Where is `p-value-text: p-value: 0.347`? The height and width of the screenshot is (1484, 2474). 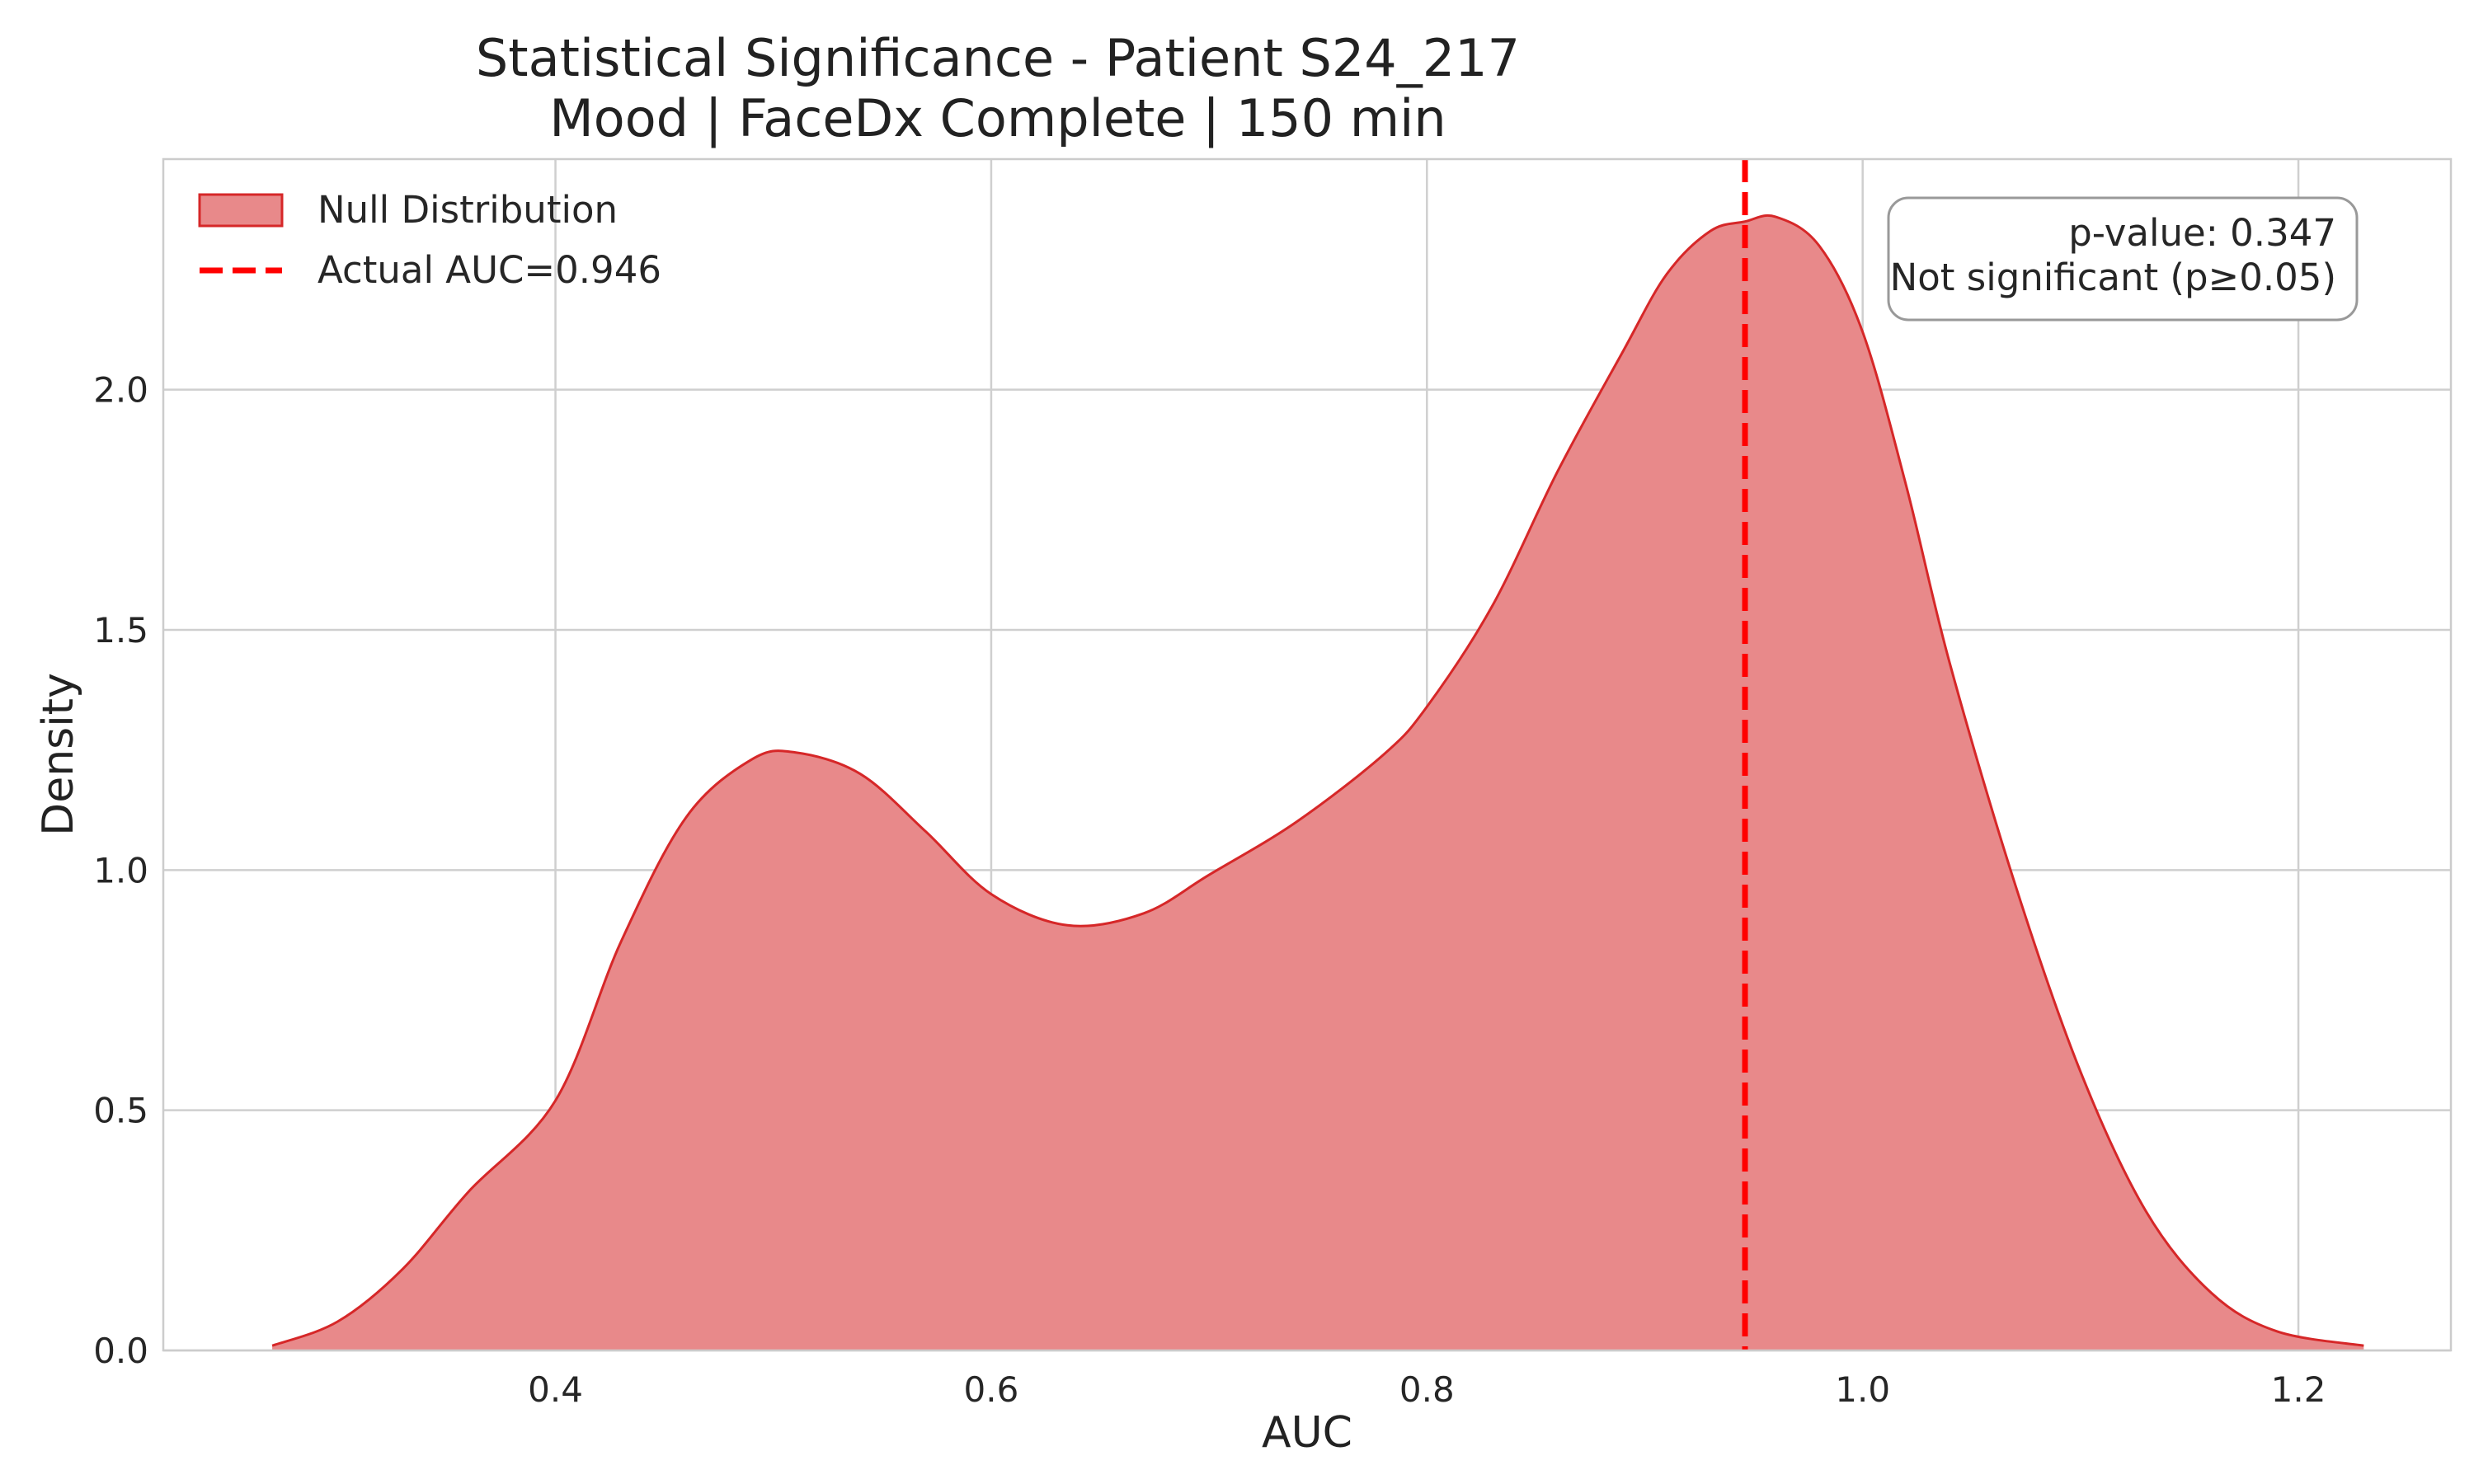 p-value-text: p-value: 0.347 is located at coordinates (2202, 233).